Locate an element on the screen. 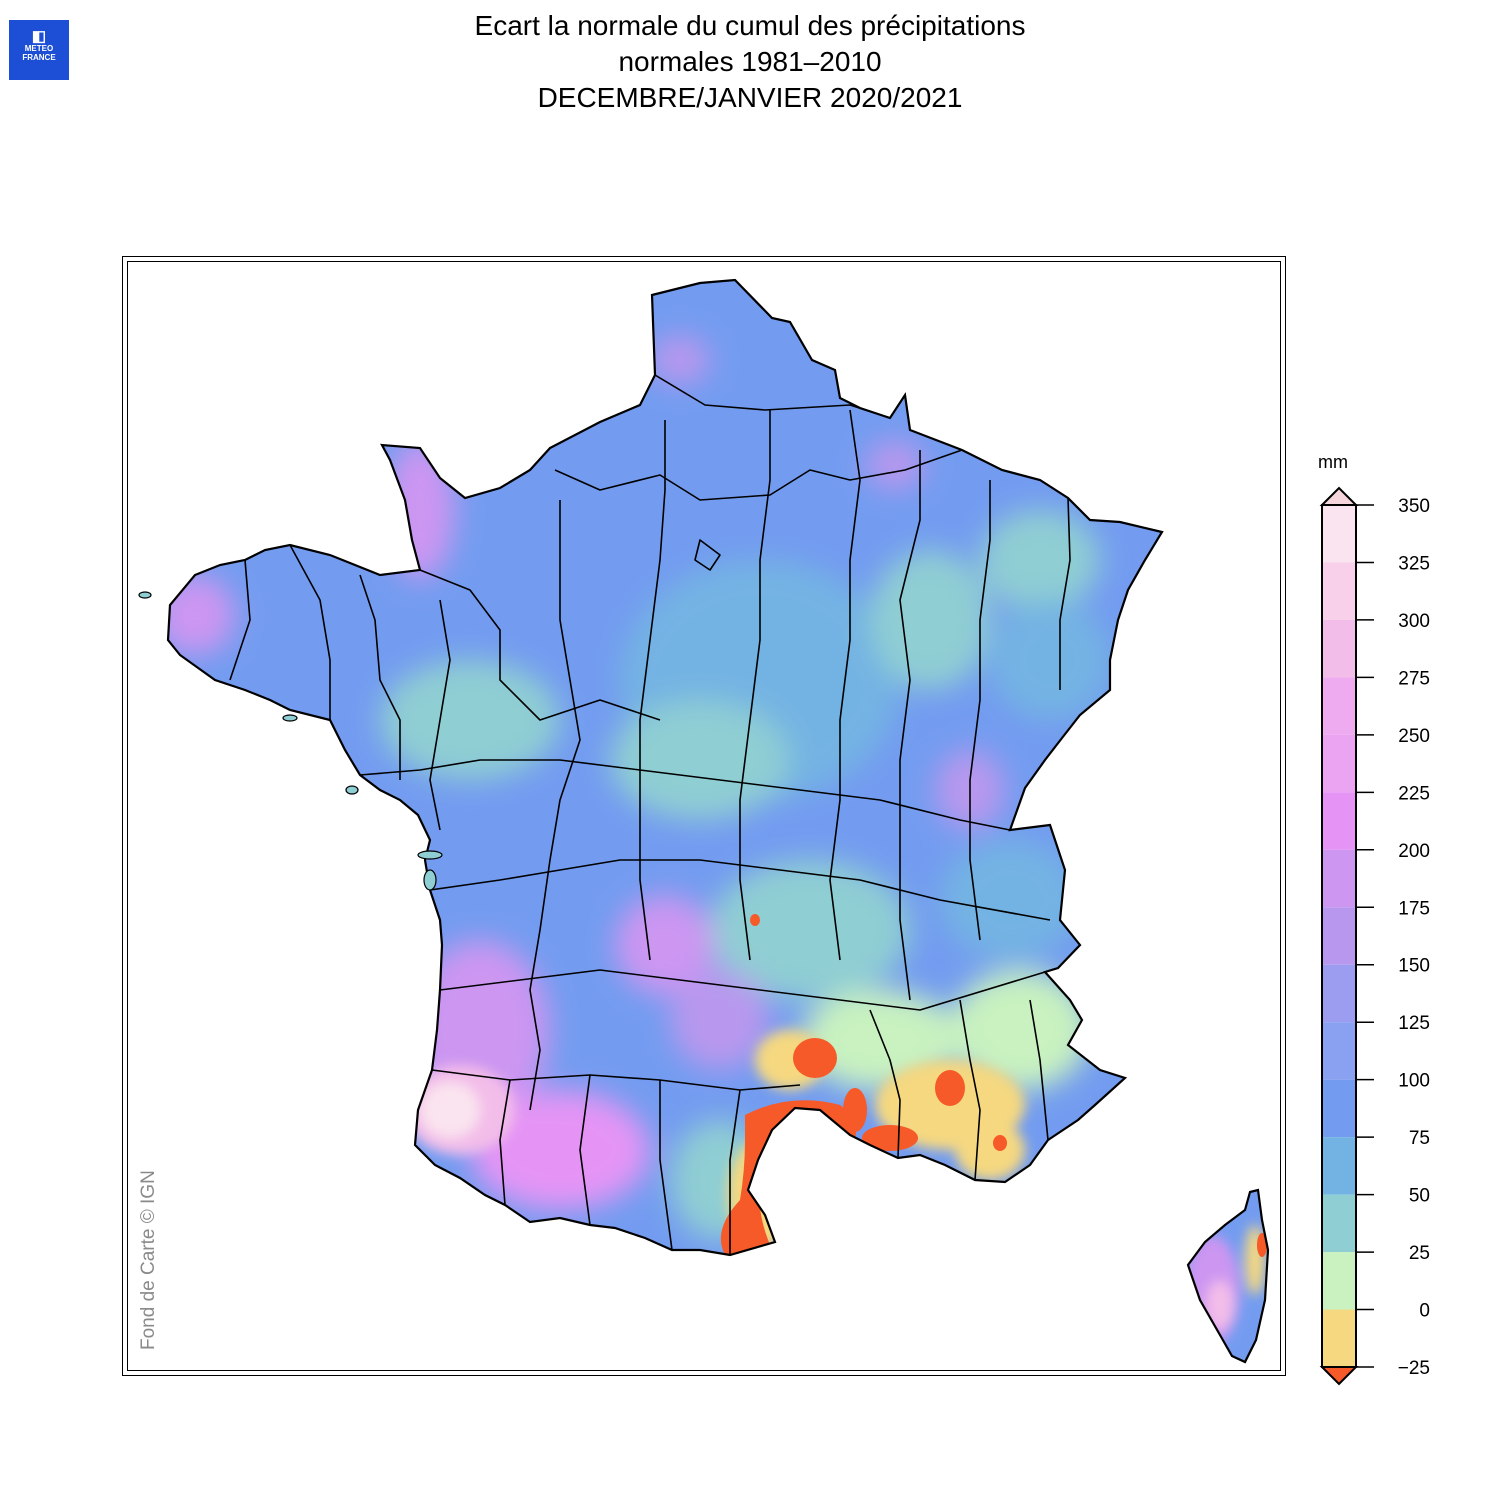  field-lavender-tarn is located at coordinates (720, 1020).